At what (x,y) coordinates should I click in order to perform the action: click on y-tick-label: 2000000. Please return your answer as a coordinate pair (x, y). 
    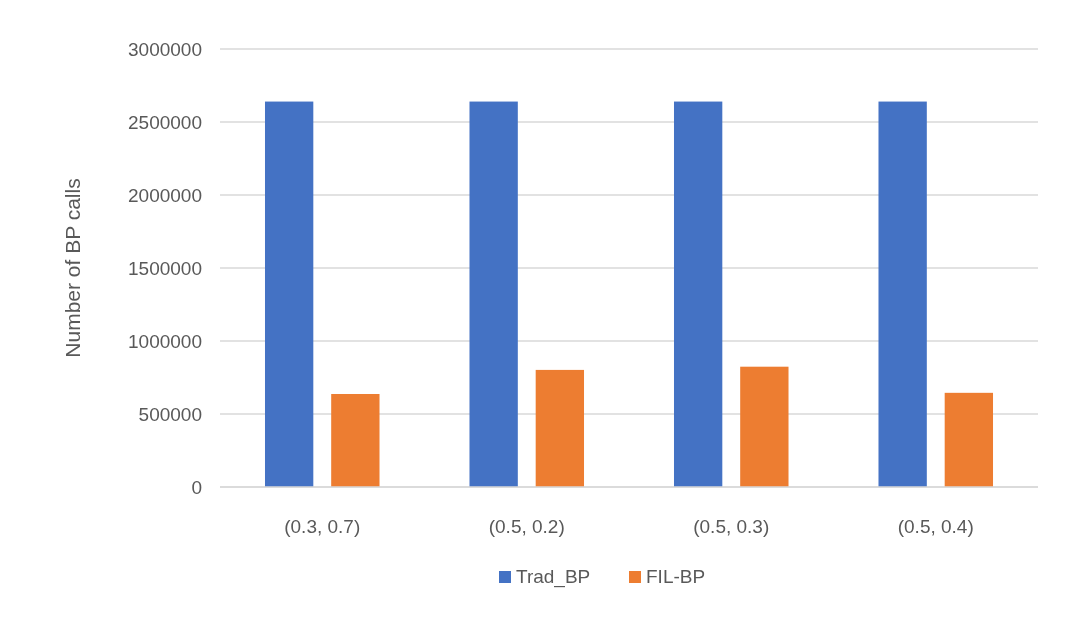
    Looking at the image, I should click on (165, 195).